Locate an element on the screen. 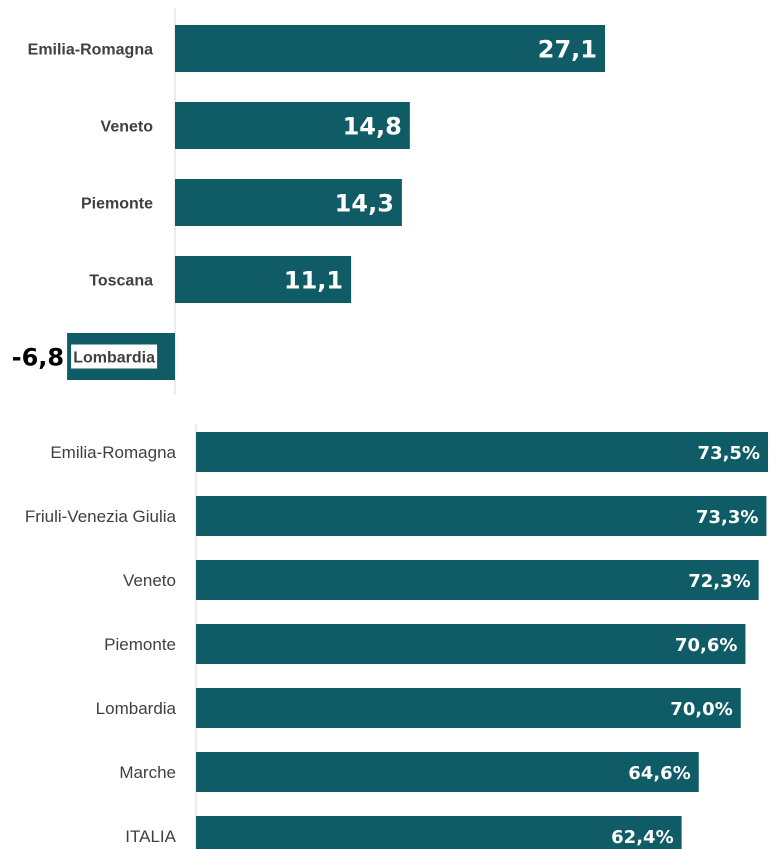 The image size is (769, 849). chart-1-data-label: 11,1 is located at coordinates (313, 281).